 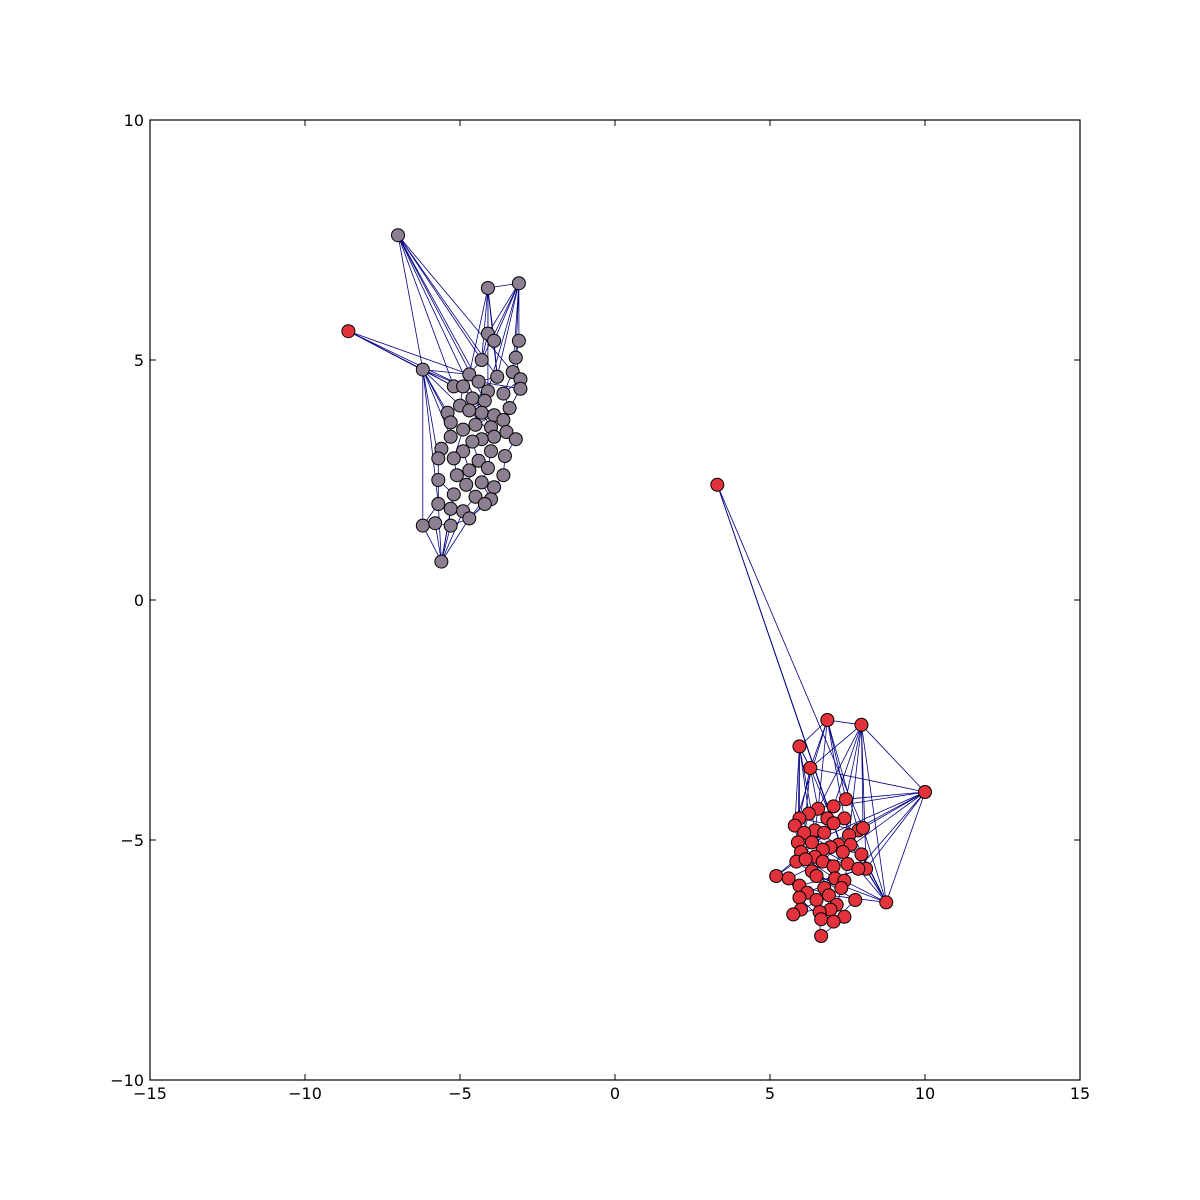 I want to click on x-tick-label: 10, so click(x=925, y=1093).